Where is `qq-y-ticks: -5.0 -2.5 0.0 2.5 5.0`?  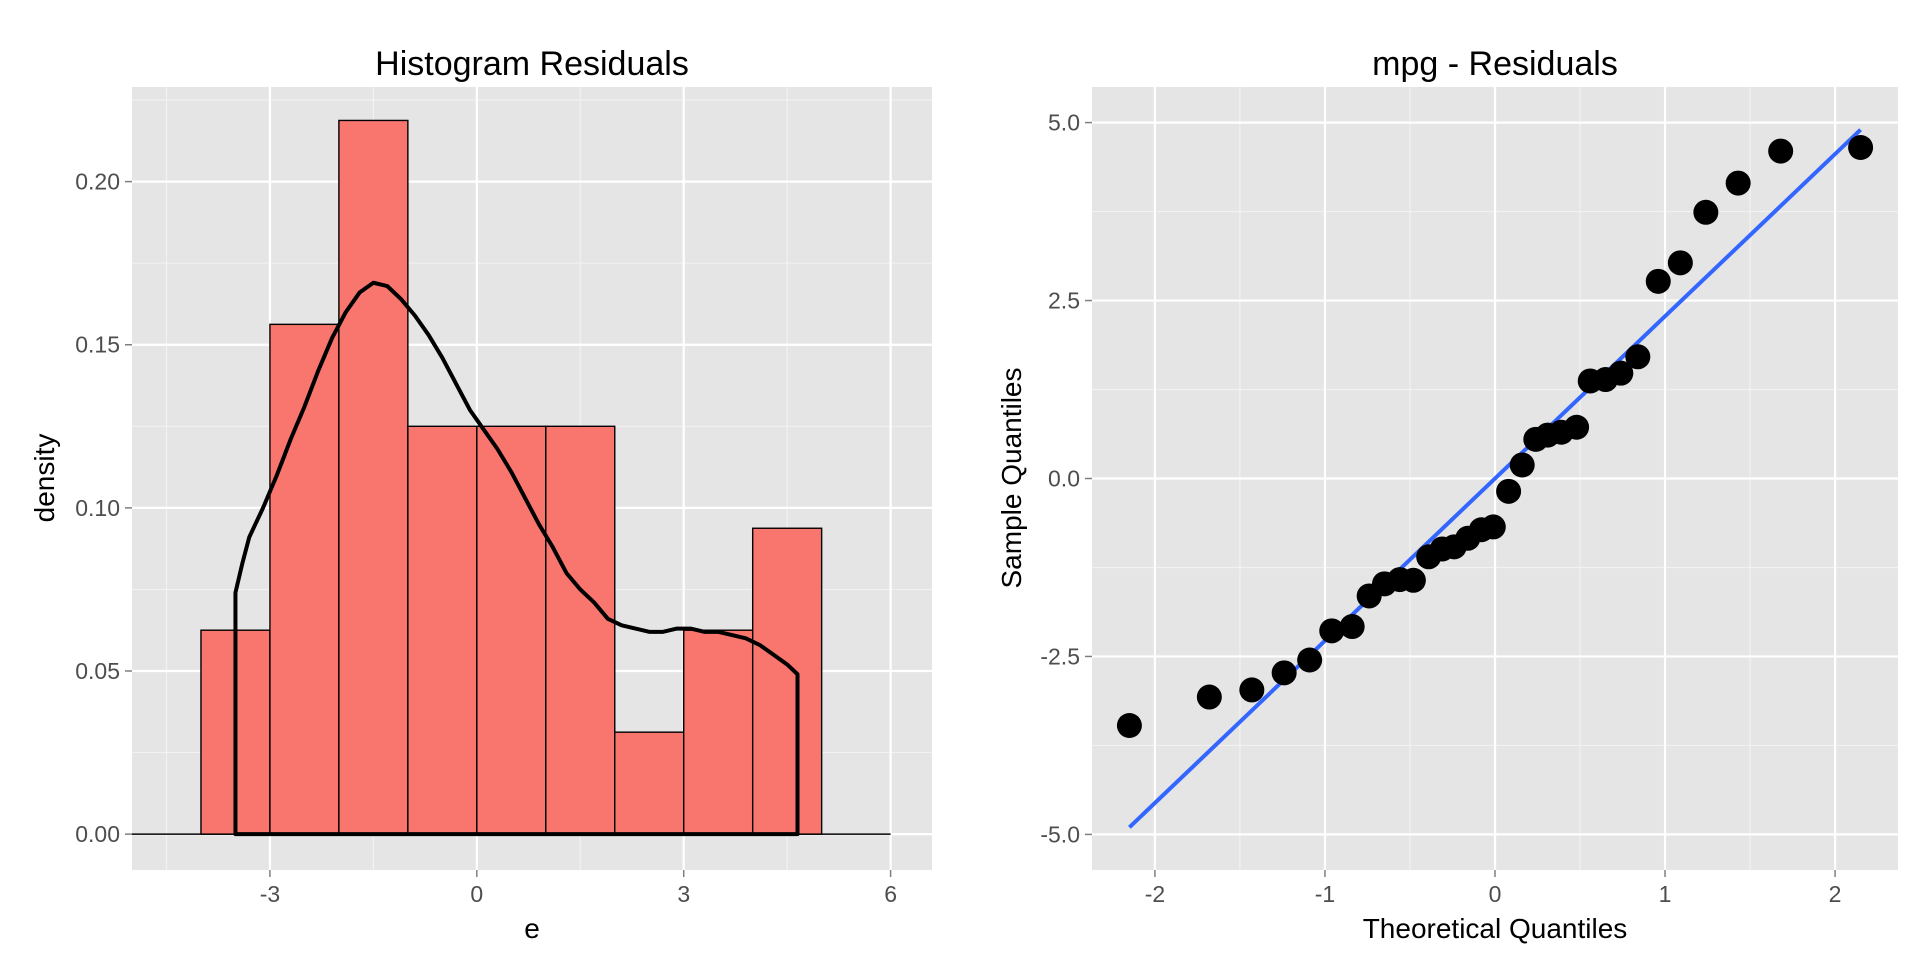 qq-y-ticks: -5.0 -2.5 0.0 2.5 5.0 is located at coordinates (1066, 478).